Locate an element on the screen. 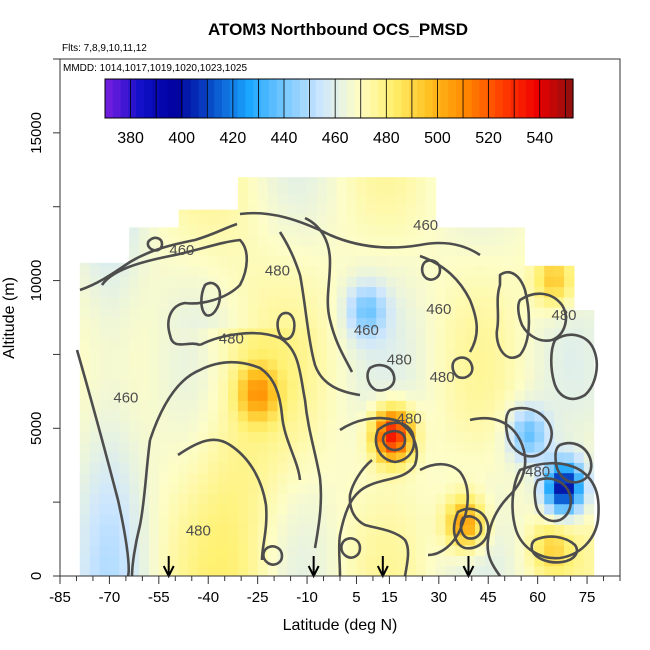  x-tick-label: -40 is located at coordinates (208, 597).